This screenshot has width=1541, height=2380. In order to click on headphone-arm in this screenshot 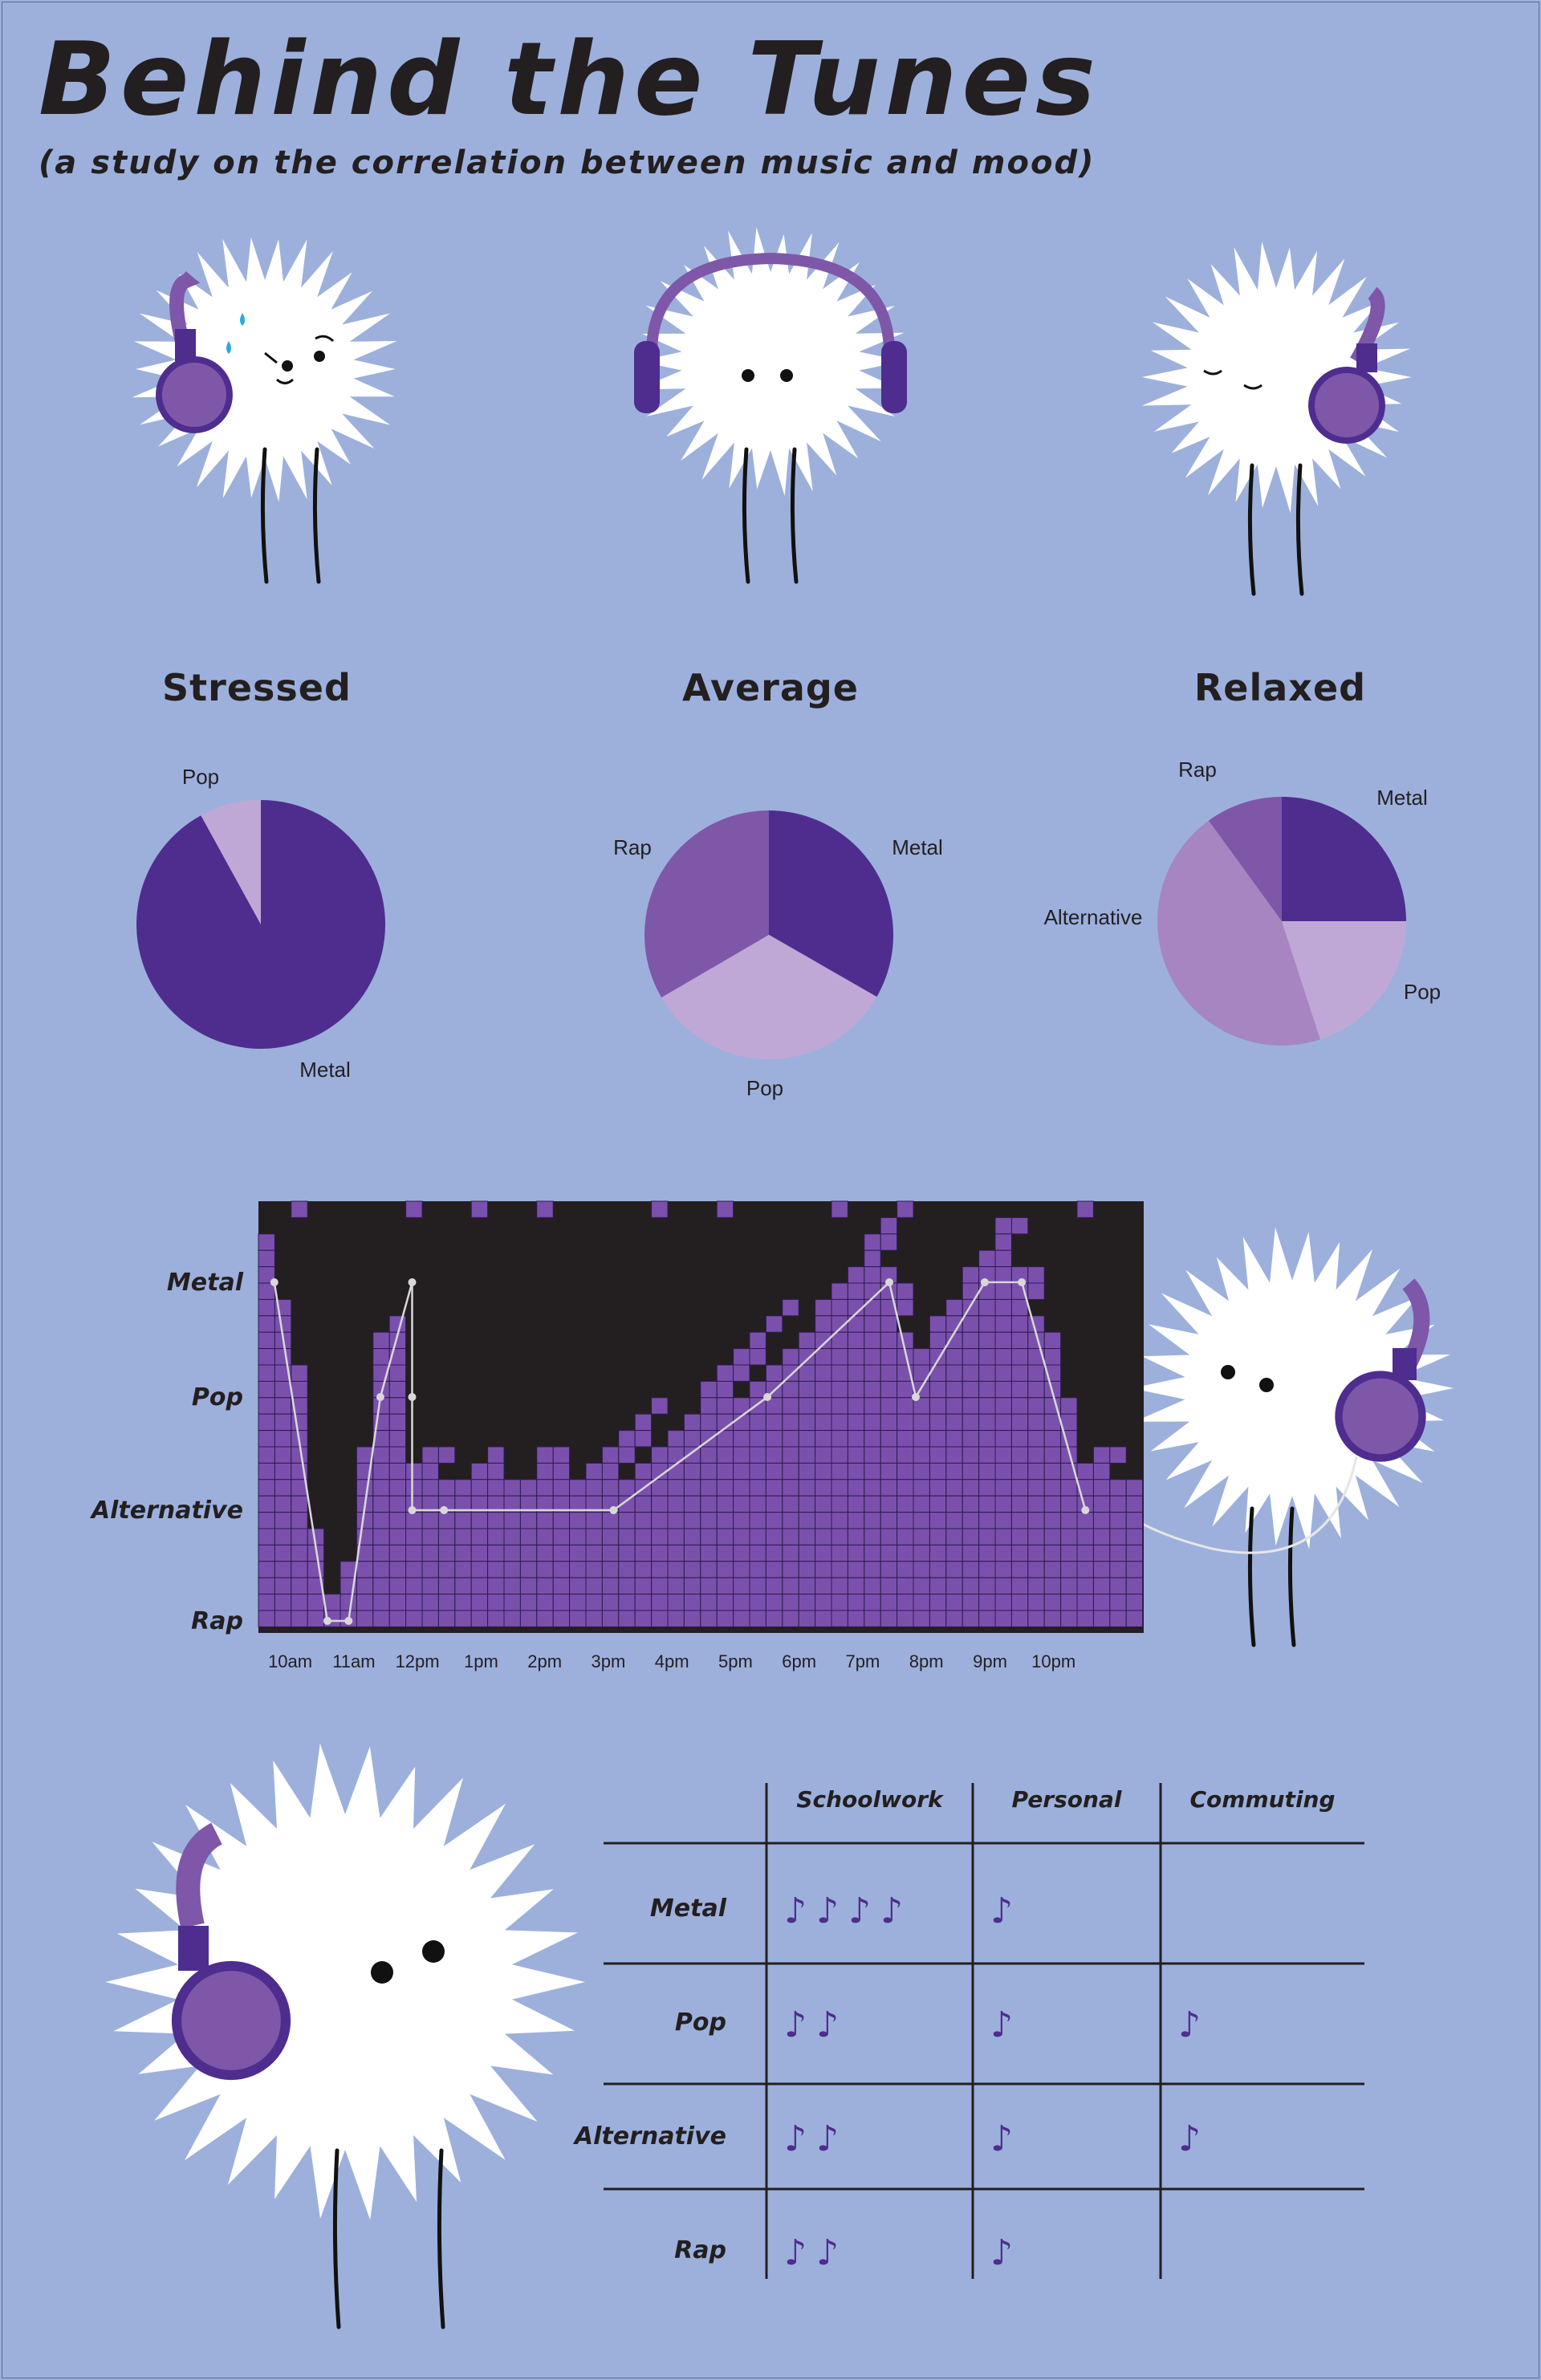, I will do `click(193, 1948)`.